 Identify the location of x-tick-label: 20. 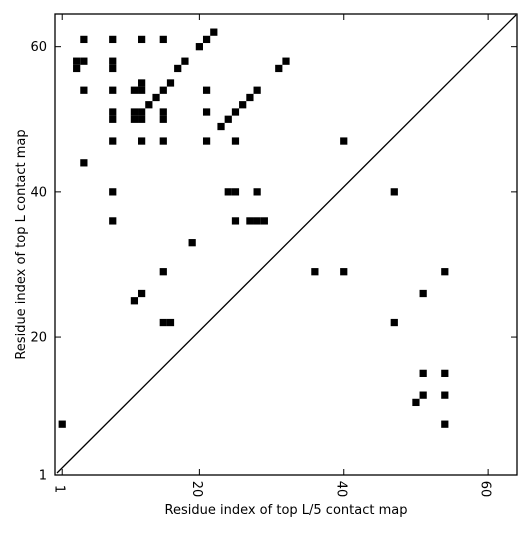
(196, 489).